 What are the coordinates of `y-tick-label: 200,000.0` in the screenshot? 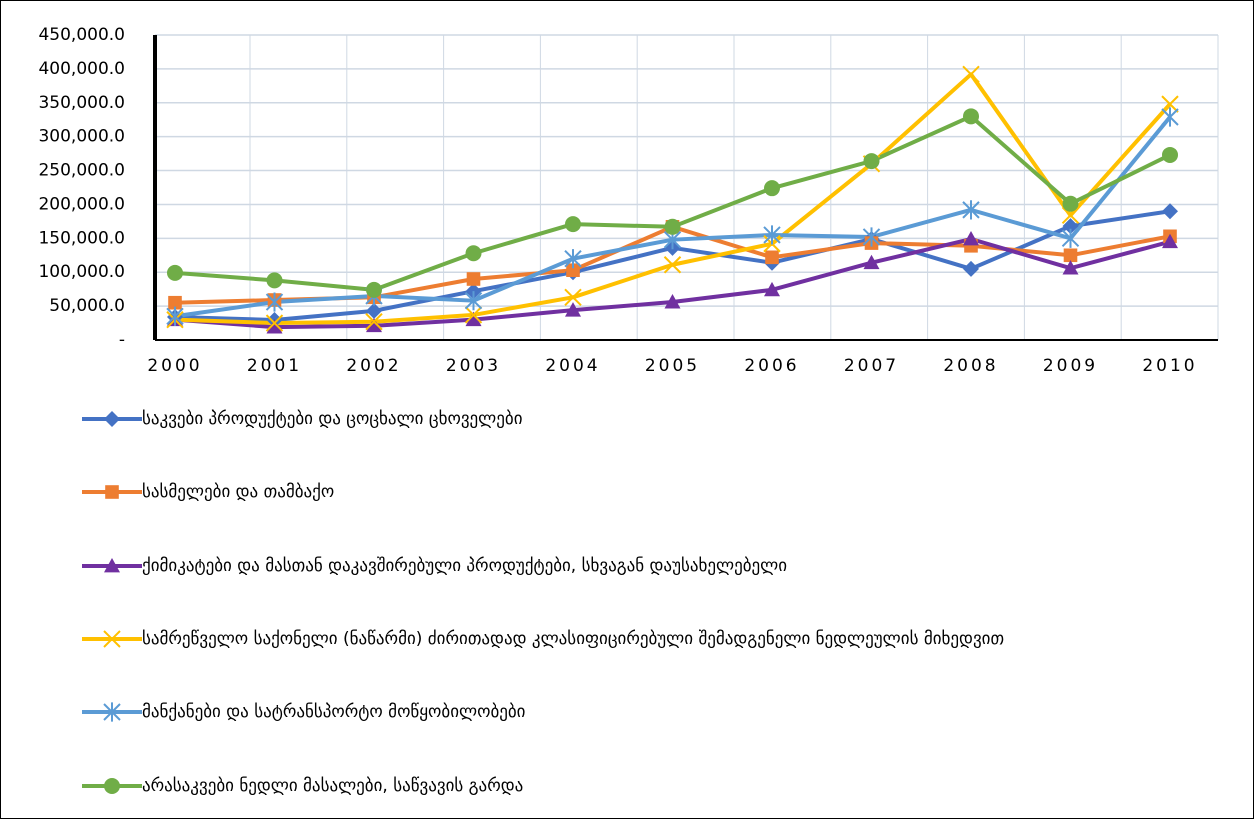 It's located at (81, 204).